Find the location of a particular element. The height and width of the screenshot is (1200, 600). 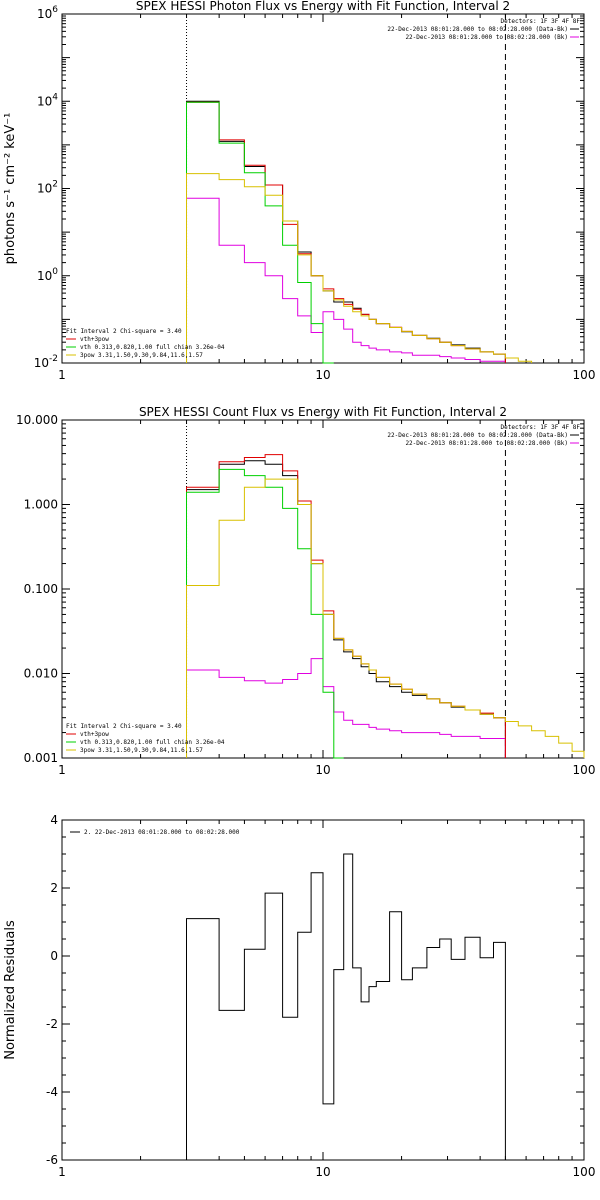

y-tick-label: 10⁰ is located at coordinates (47, 275).